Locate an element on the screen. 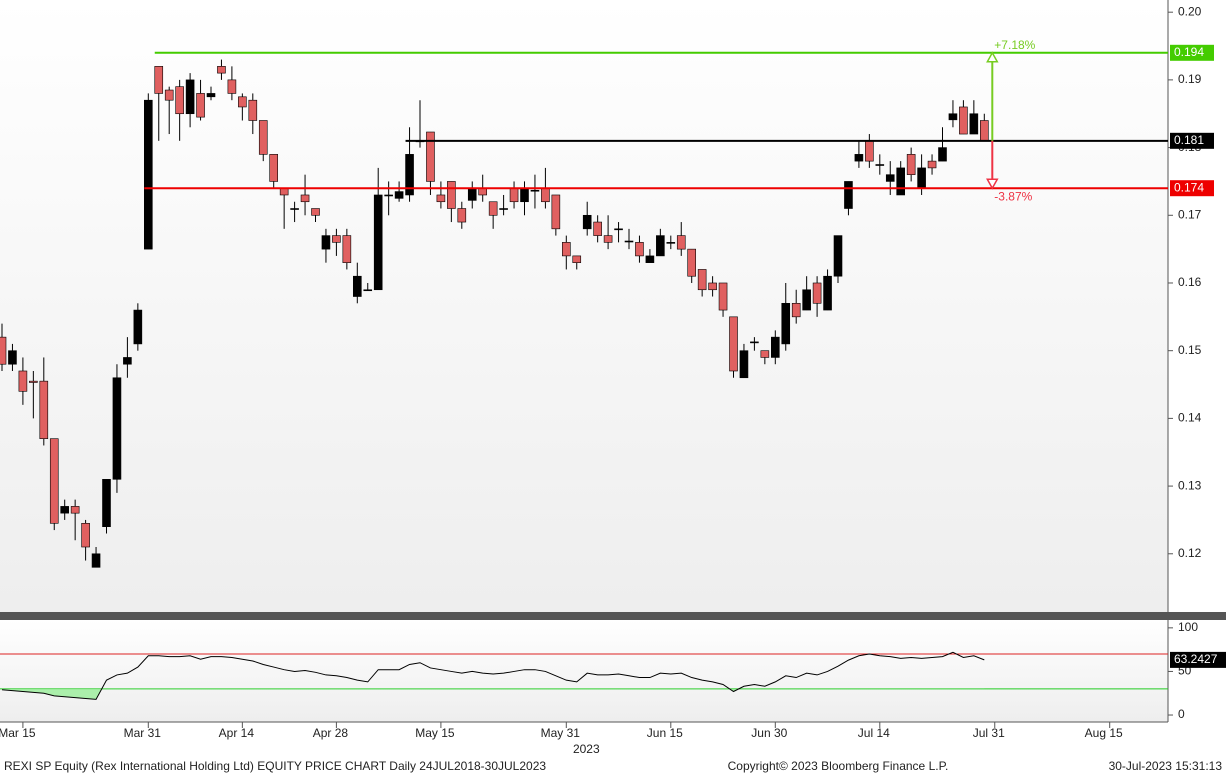 The width and height of the screenshot is (1226, 781). rsi-line is located at coordinates (493, 675).